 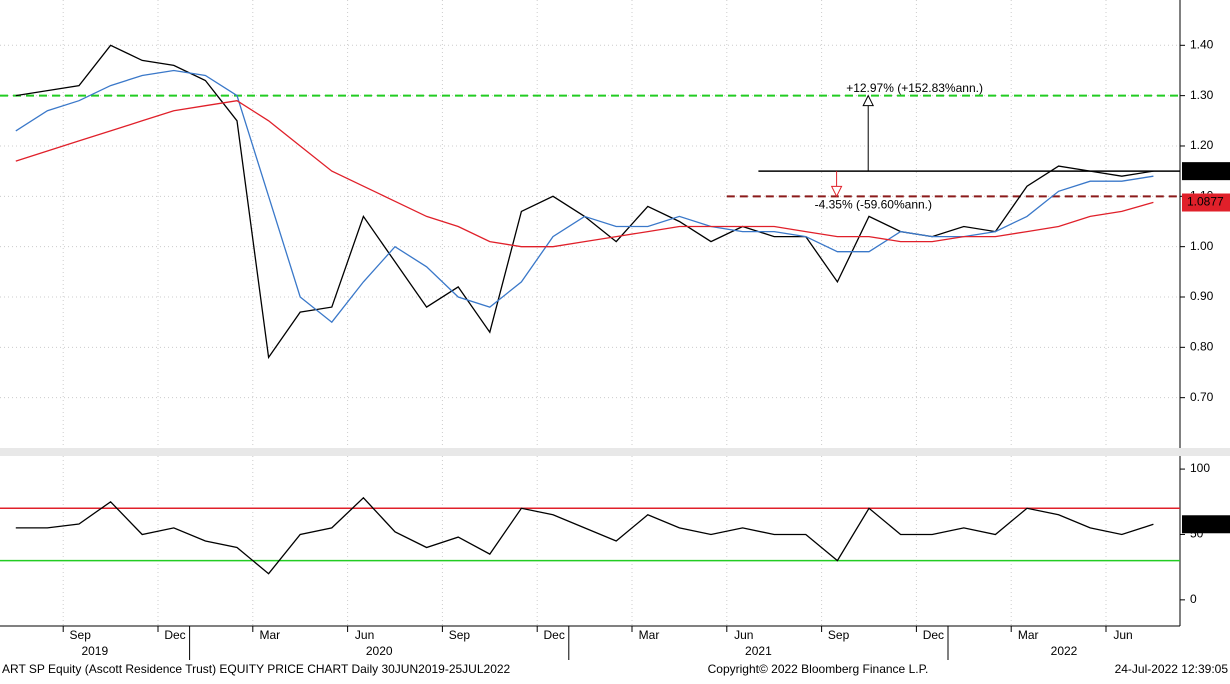 What do you see at coordinates (1172, 669) in the screenshot?
I see `footer-right: 24-Jul-2022 12:39:05` at bounding box center [1172, 669].